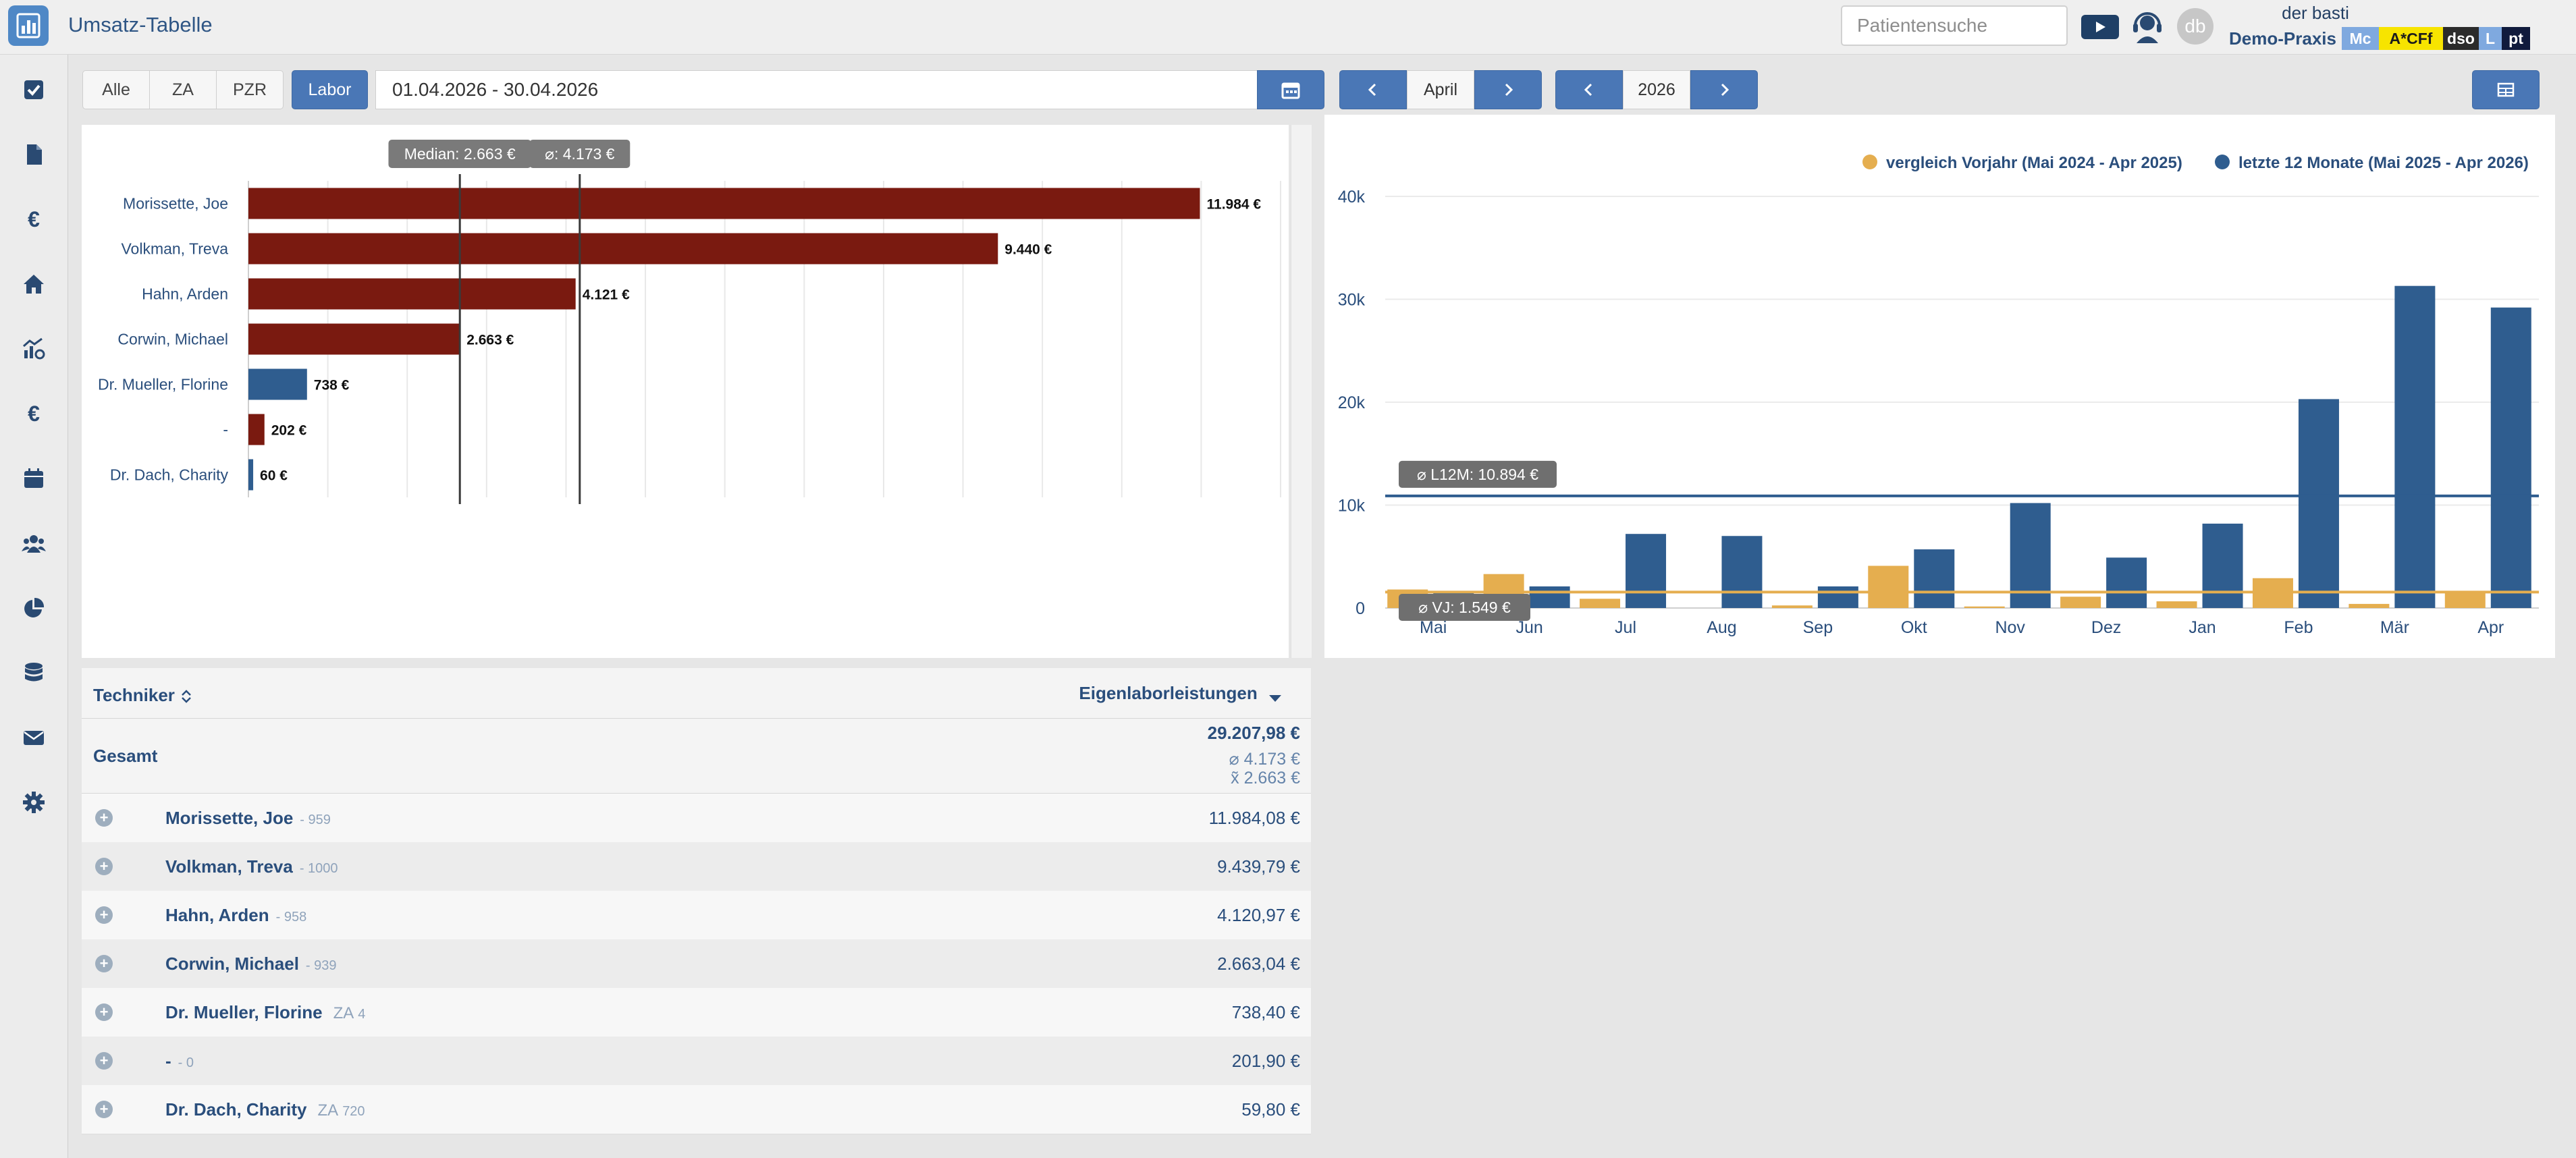  Describe the element at coordinates (330, 89) in the screenshot. I see `filter-labor-button: Labor` at that location.